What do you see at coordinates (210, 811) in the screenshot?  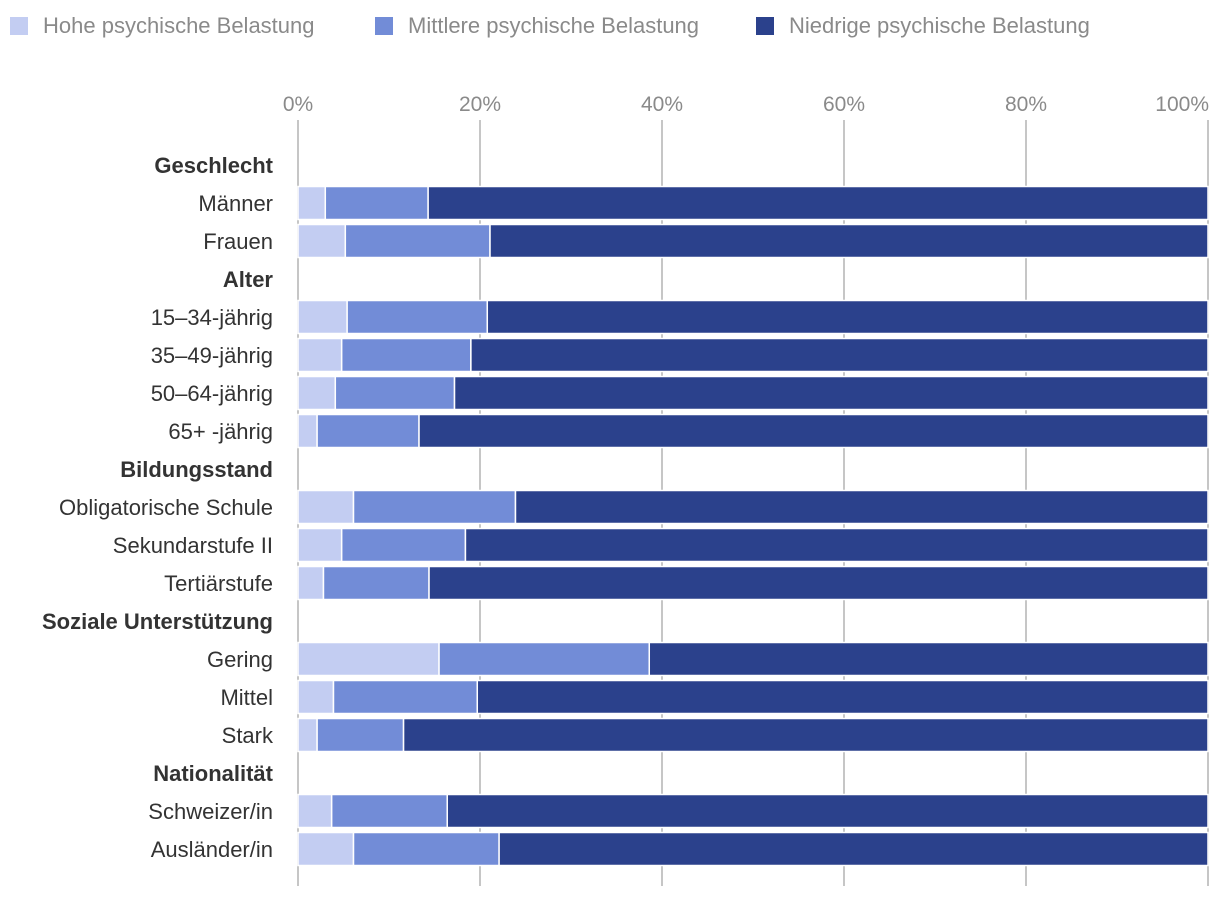 I see `category-label-schweizer-in: Schweizer/in` at bounding box center [210, 811].